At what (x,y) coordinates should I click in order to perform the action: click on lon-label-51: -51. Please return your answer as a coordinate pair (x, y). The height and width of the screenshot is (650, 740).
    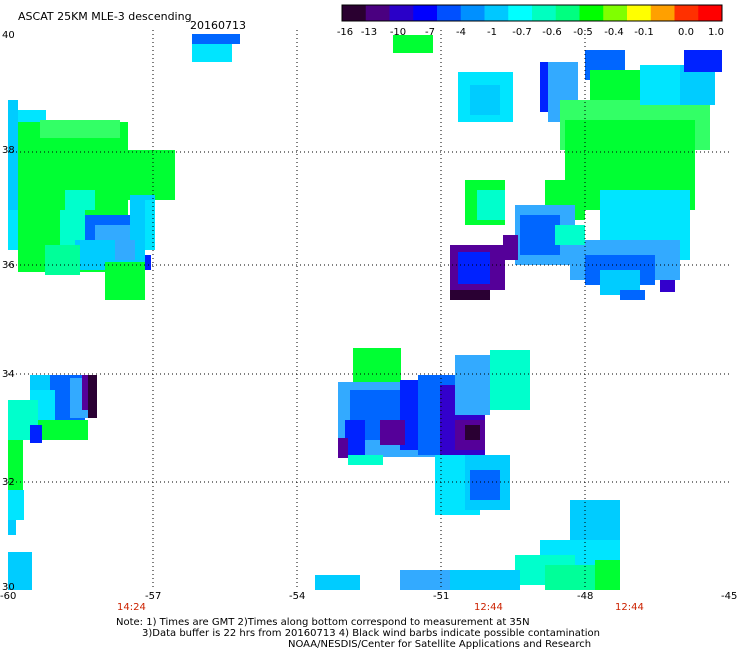
    Looking at the image, I should click on (441, 596).